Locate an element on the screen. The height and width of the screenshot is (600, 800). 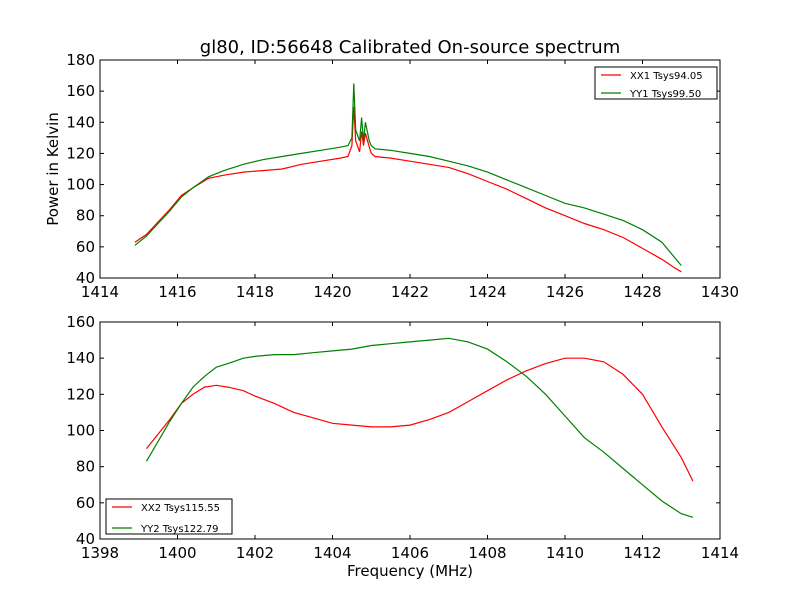
x-tick-label: 1412 is located at coordinates (642, 553).